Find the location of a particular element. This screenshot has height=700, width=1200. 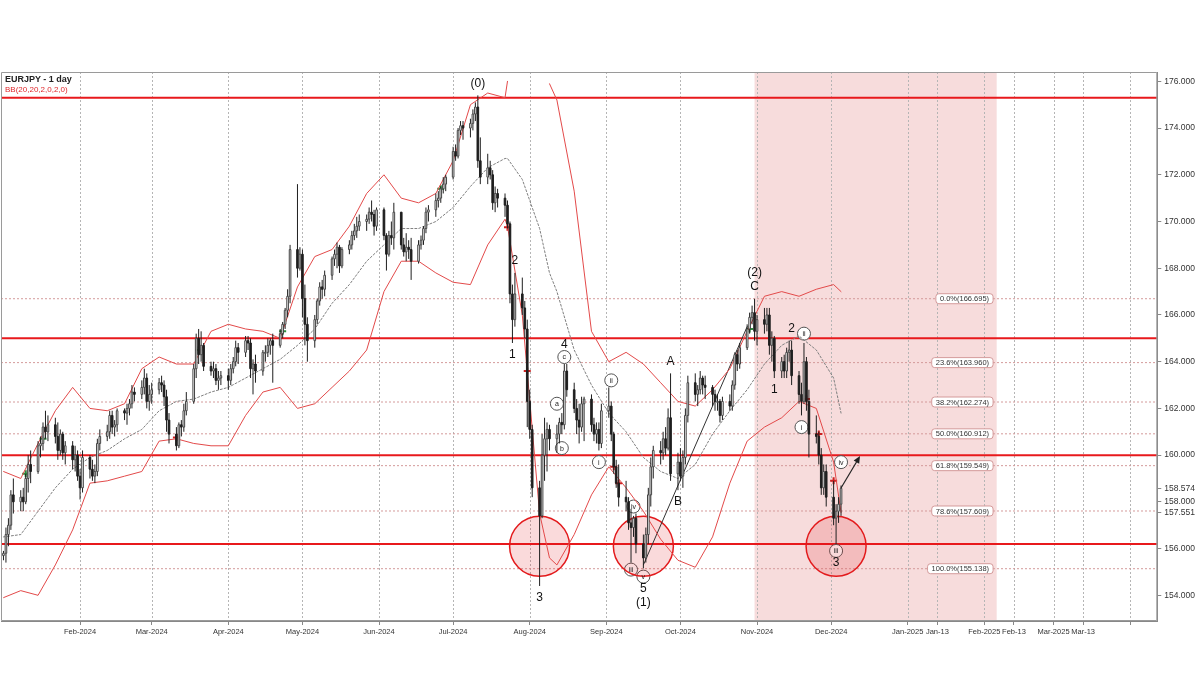

annotation: (1) is located at coordinates (643, 601).